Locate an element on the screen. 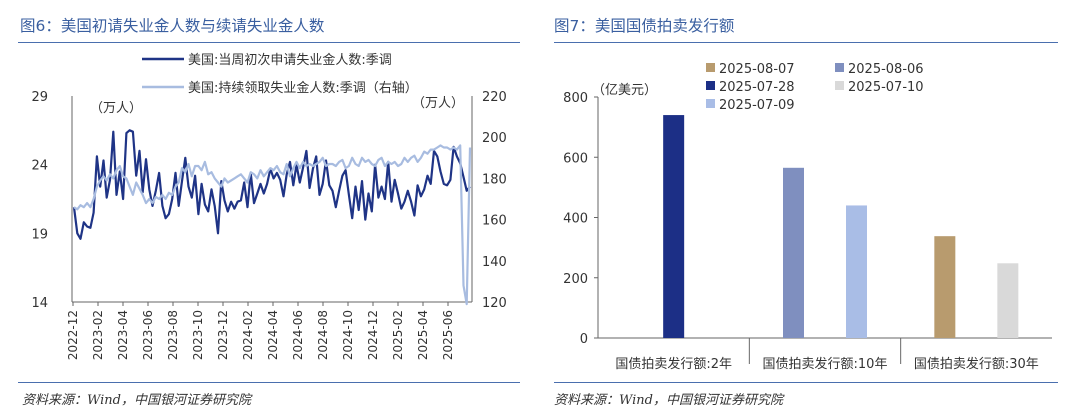  x-tick-label: 2023-06 is located at coordinates (148, 335).